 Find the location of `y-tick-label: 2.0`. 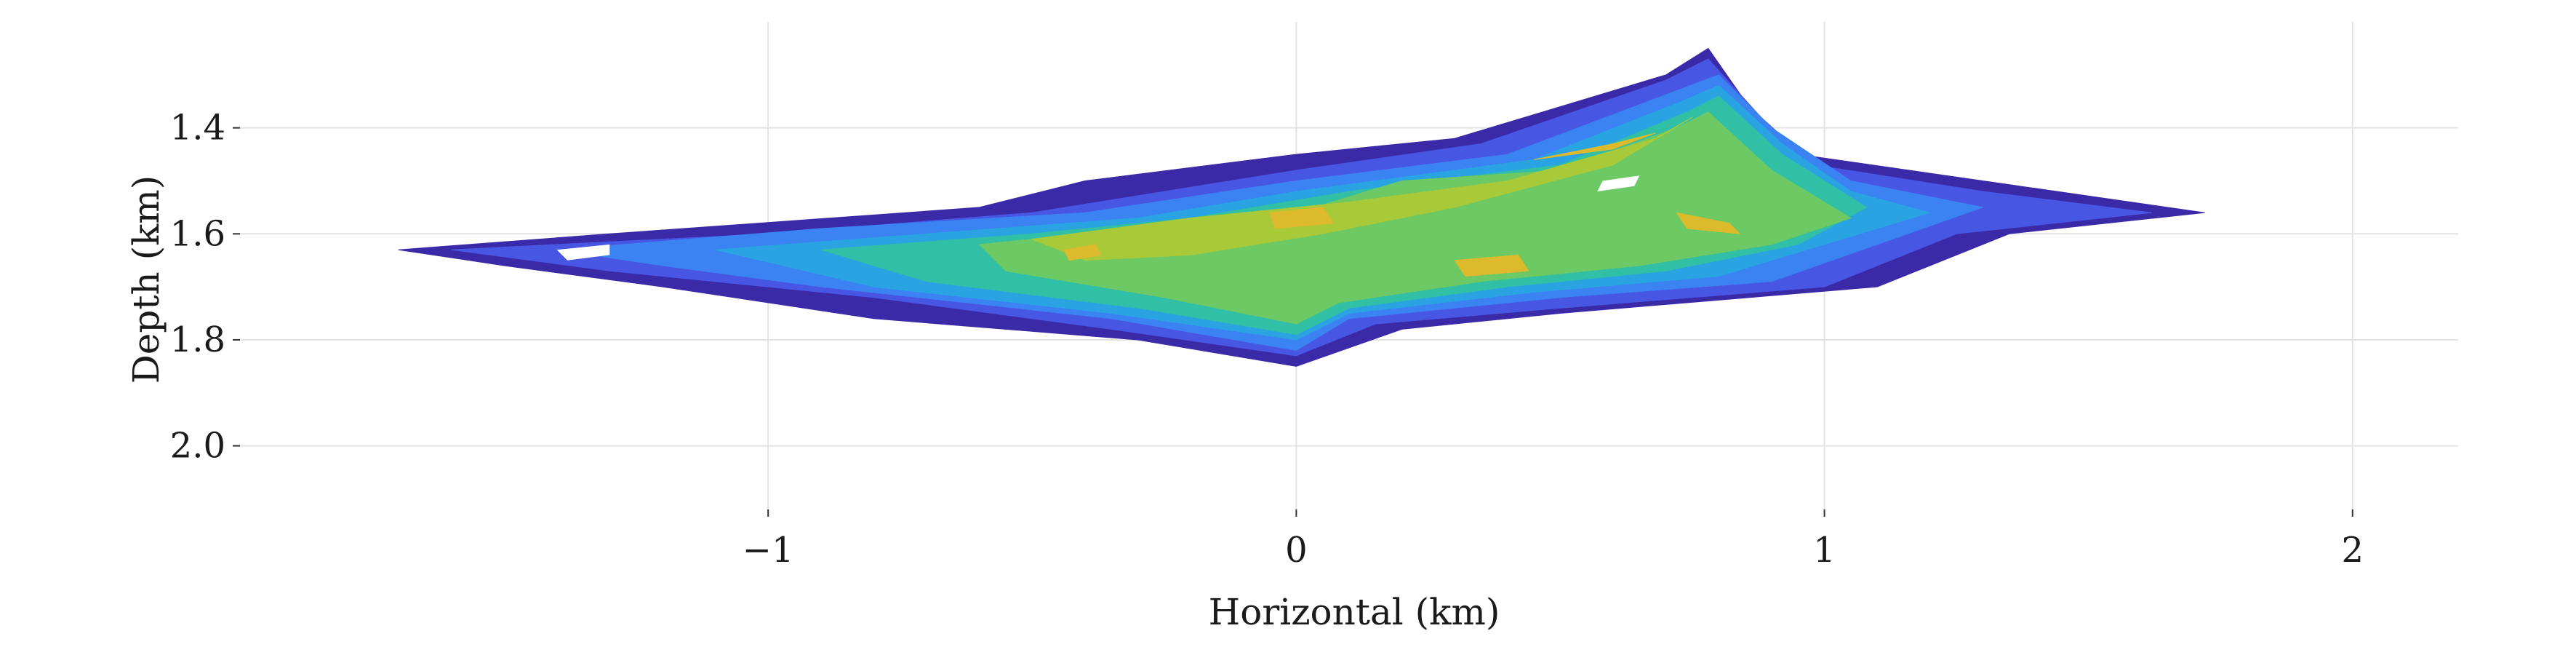

y-tick-label: 2.0 is located at coordinates (197, 446).